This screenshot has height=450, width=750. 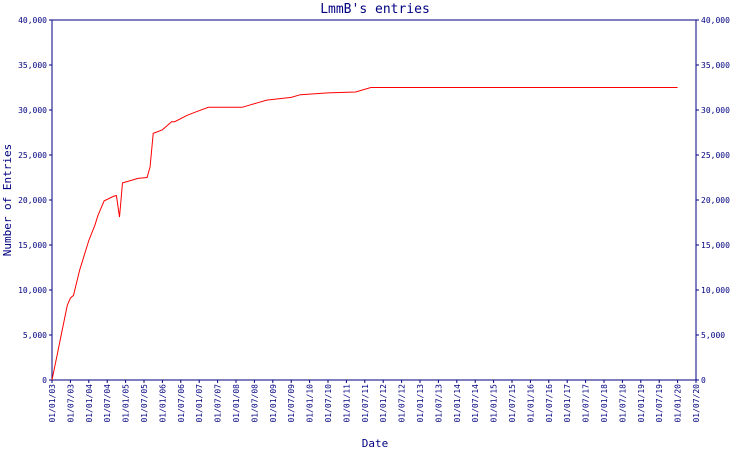 What do you see at coordinates (32, 20) in the screenshot?
I see `y-tick-label: 40,000` at bounding box center [32, 20].